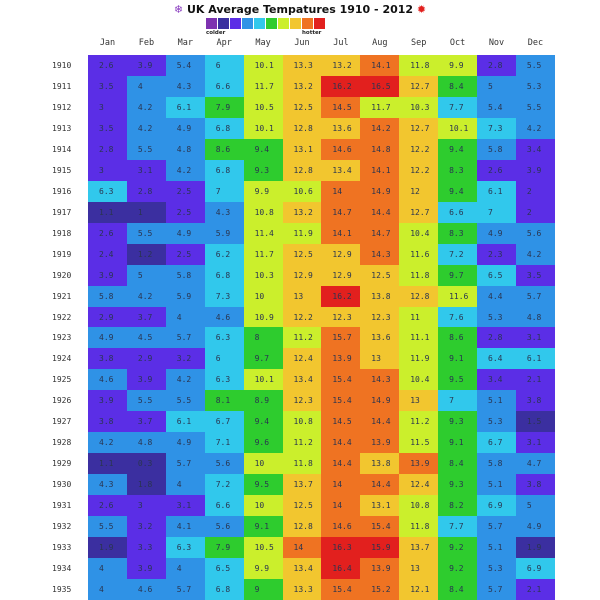  What do you see at coordinates (224, 233) in the screenshot?
I see `heatmap-cell: 5.9` at bounding box center [224, 233].